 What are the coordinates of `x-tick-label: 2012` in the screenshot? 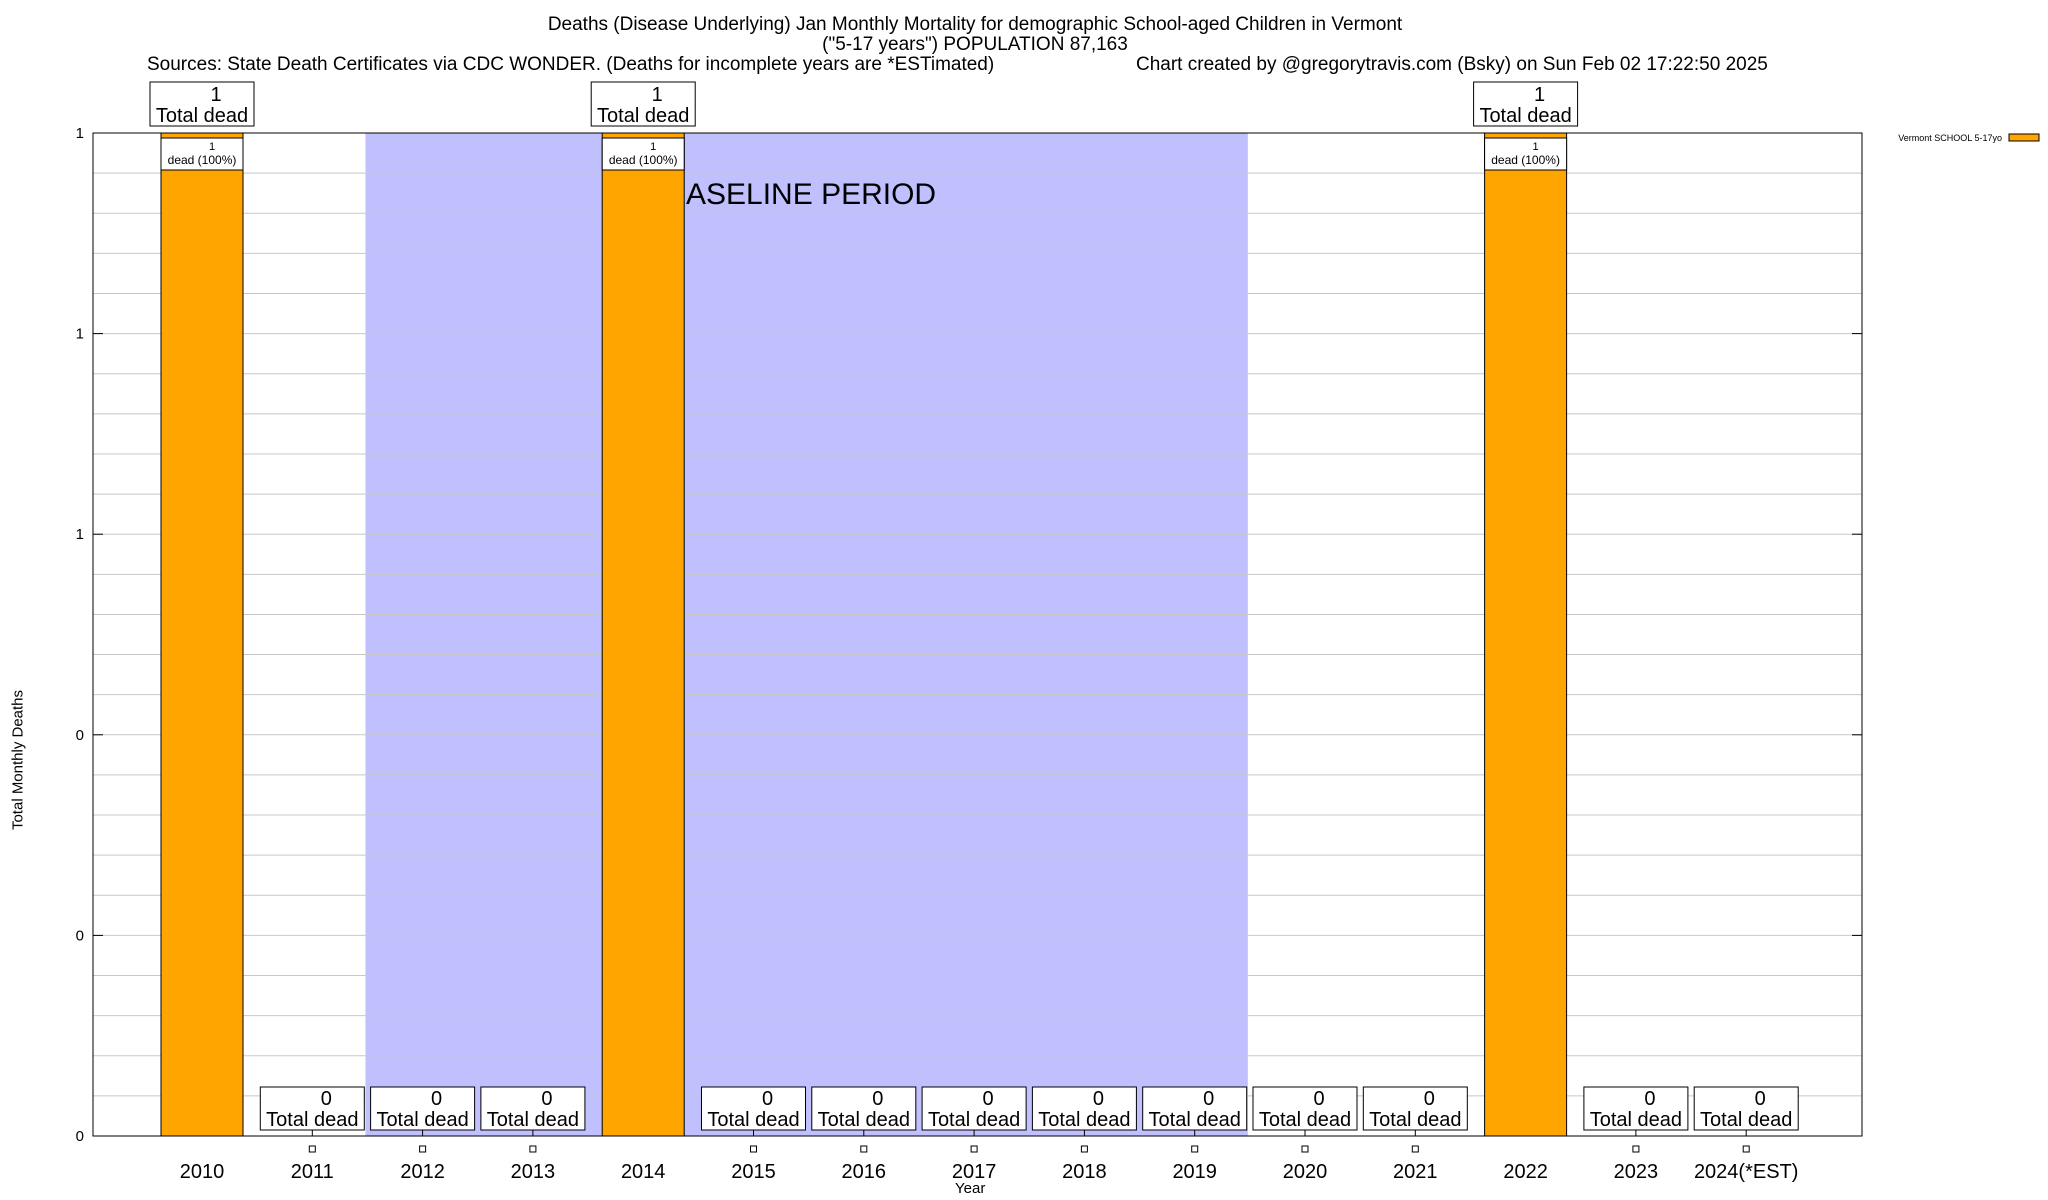 It's located at (422, 1172).